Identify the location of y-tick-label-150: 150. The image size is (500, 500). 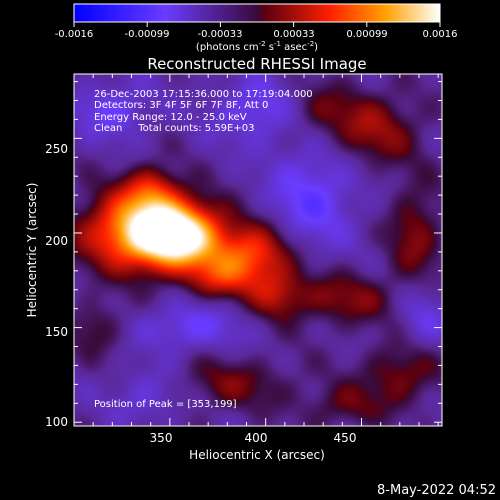
(56, 332).